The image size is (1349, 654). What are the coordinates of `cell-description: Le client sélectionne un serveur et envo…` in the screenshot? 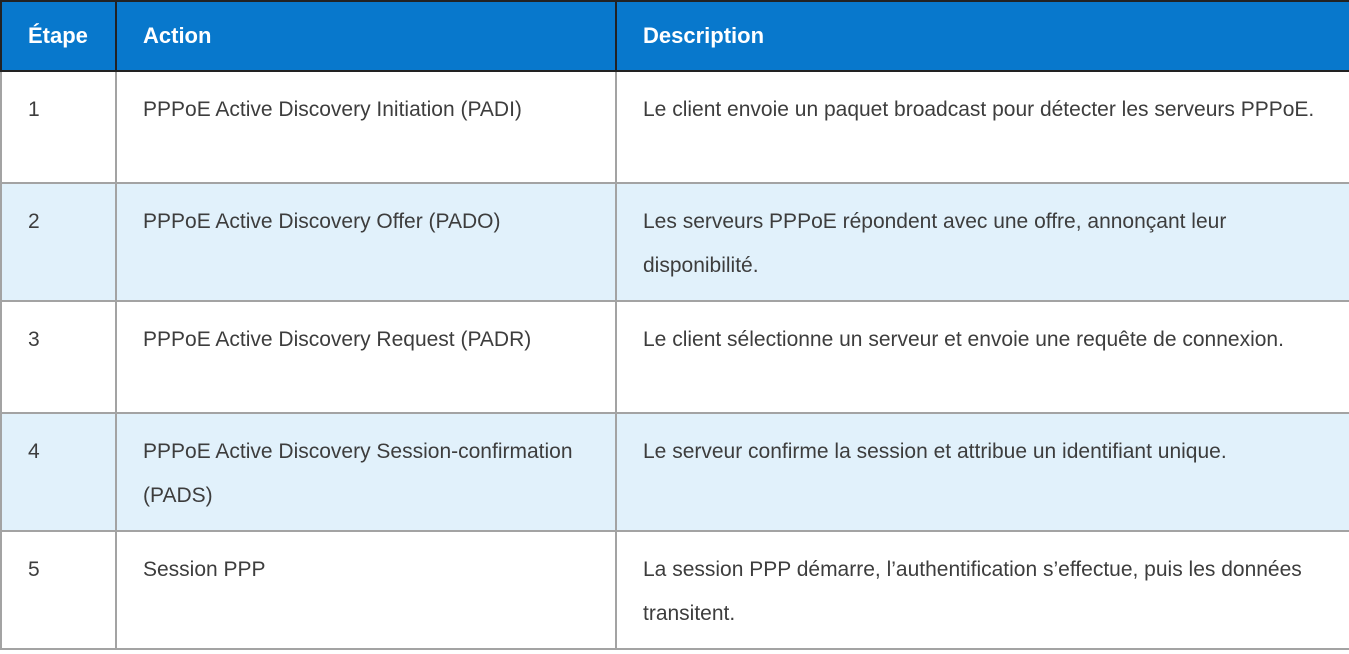 It's located at (982, 357).